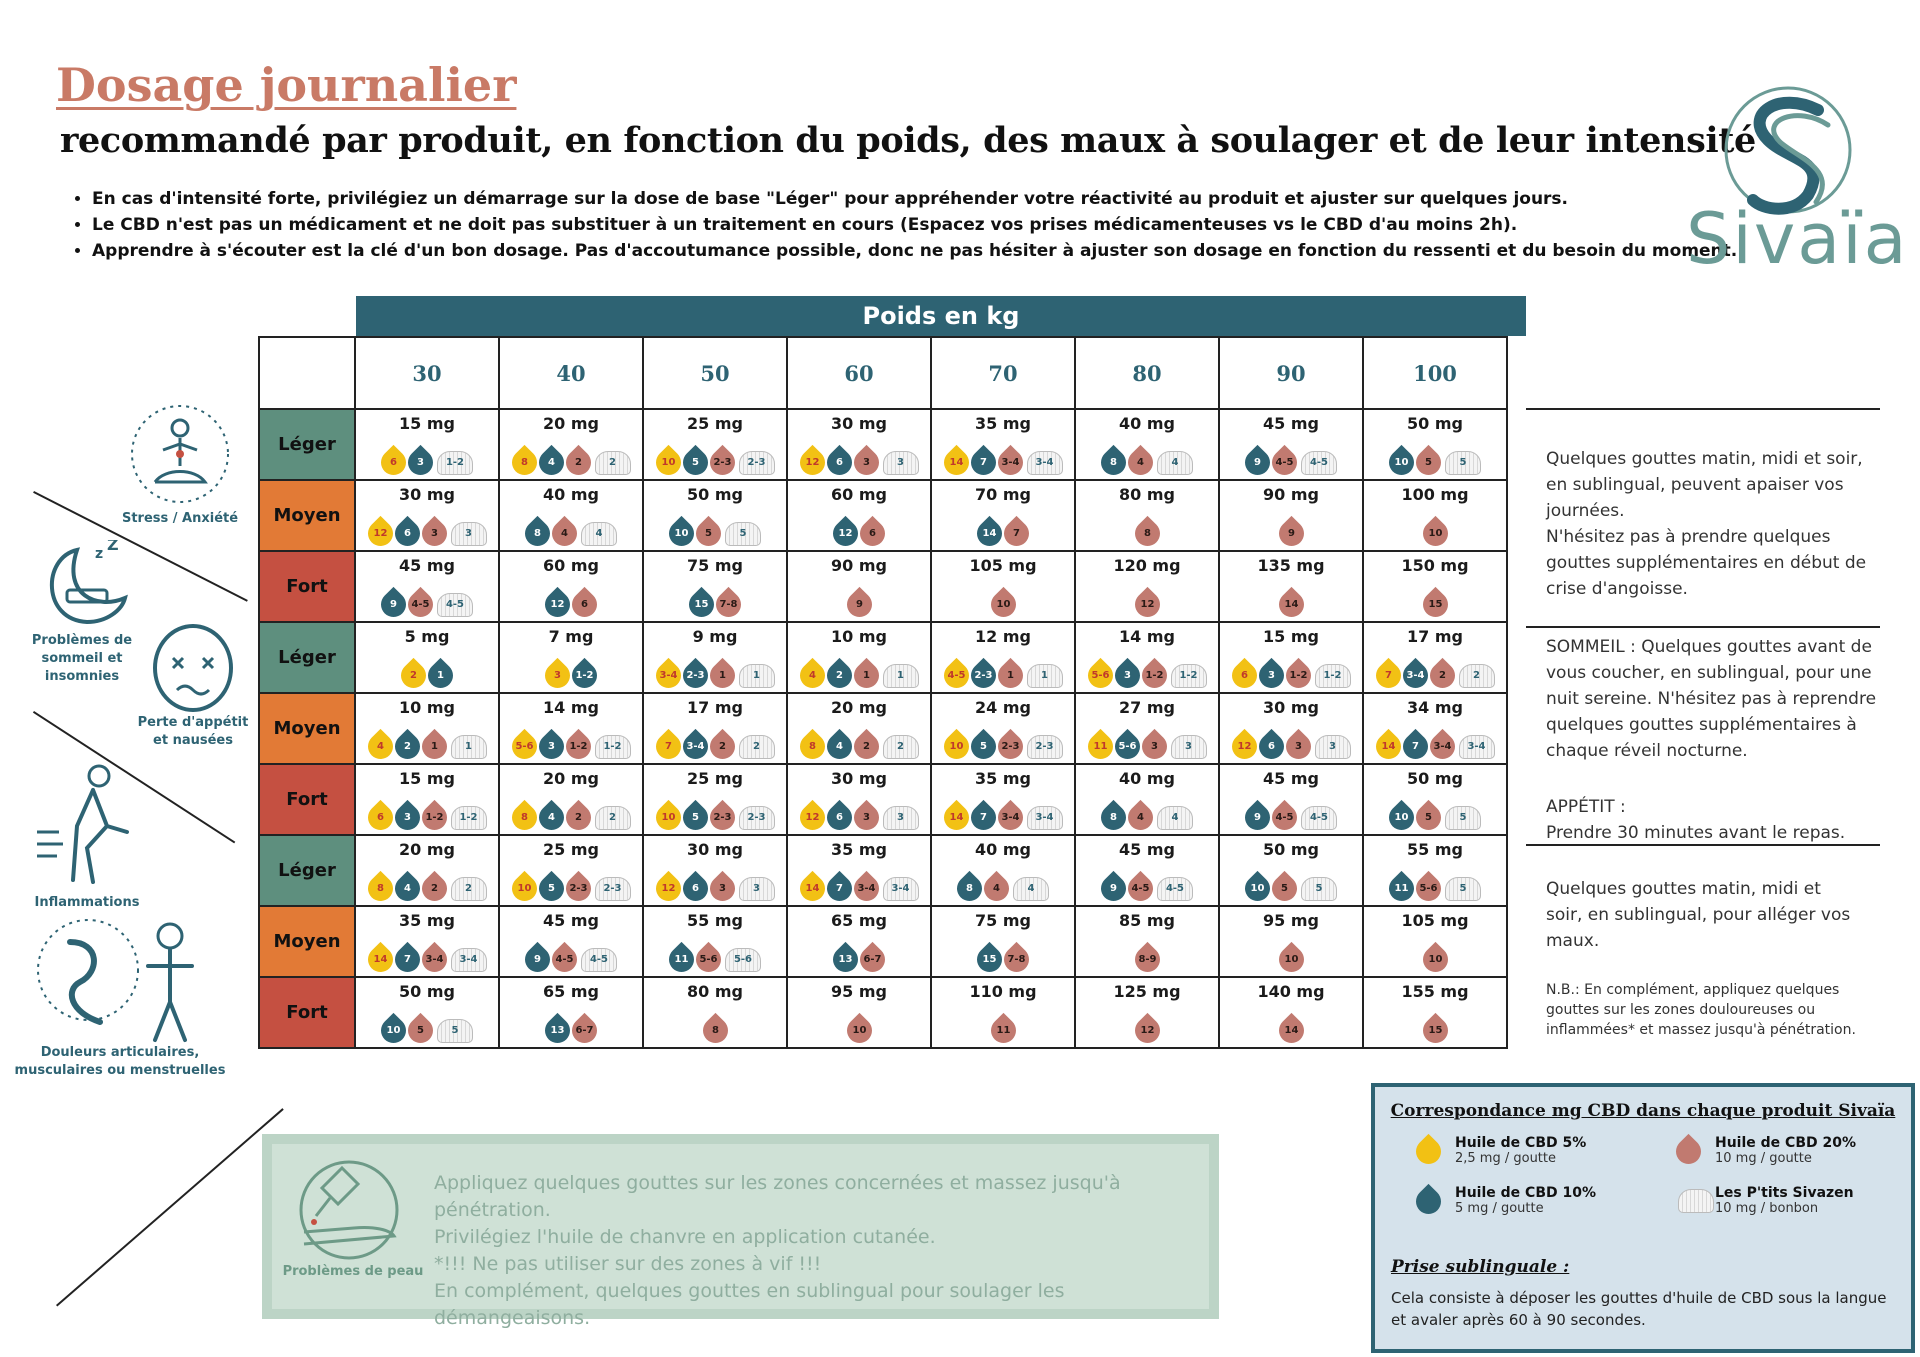 This screenshot has height=1357, width=1920. What do you see at coordinates (989, 533) in the screenshot?
I see `blue-drop-icon: 14` at bounding box center [989, 533].